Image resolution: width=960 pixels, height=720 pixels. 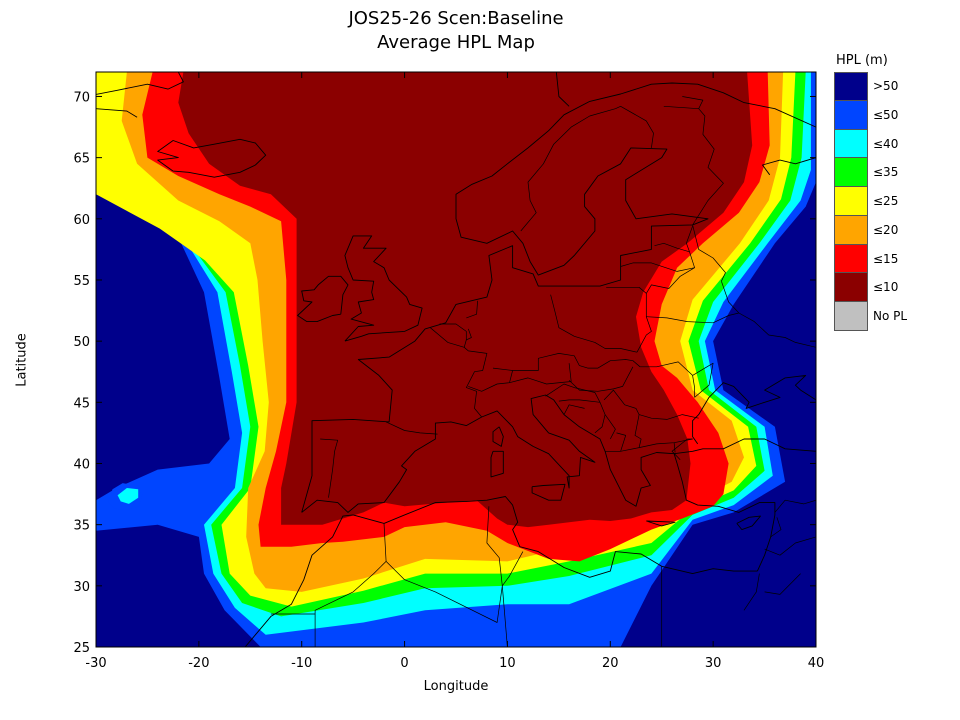 What do you see at coordinates (713, 663) in the screenshot?
I see `x-tick-label: 30` at bounding box center [713, 663].